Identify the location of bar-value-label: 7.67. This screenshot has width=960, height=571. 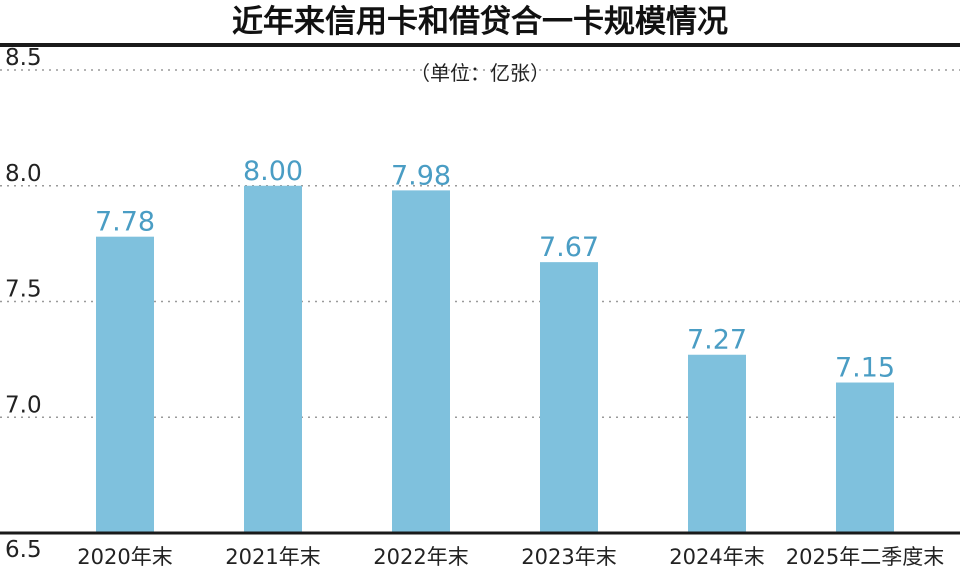
(569, 247).